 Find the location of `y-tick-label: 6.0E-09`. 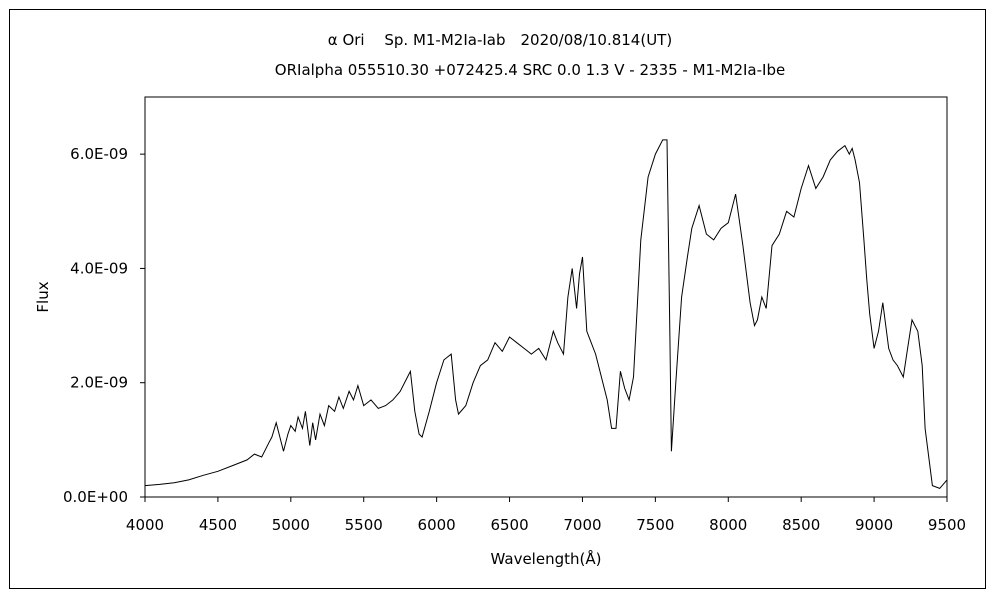

y-tick-label: 6.0E-09 is located at coordinates (99, 154).